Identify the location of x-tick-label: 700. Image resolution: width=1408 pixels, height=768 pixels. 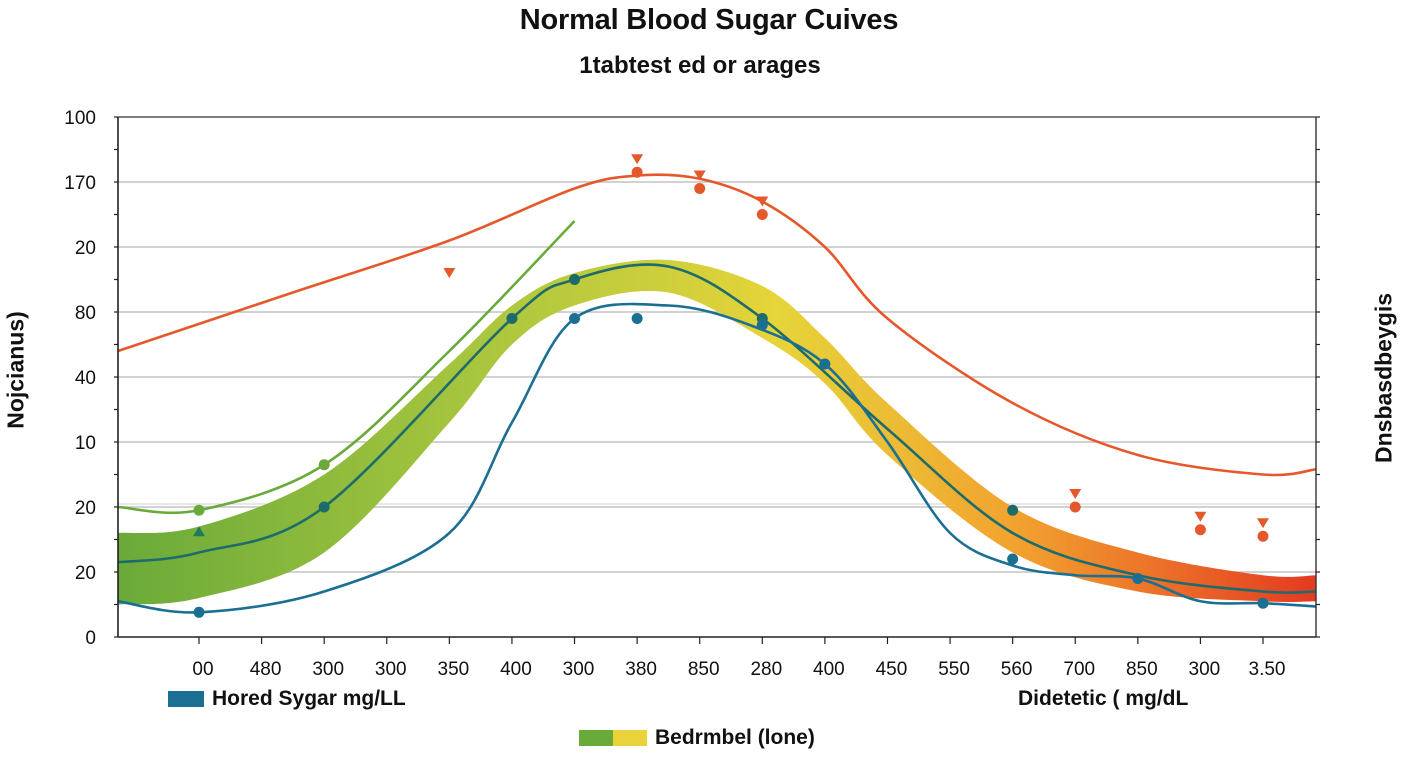
(1079, 669).